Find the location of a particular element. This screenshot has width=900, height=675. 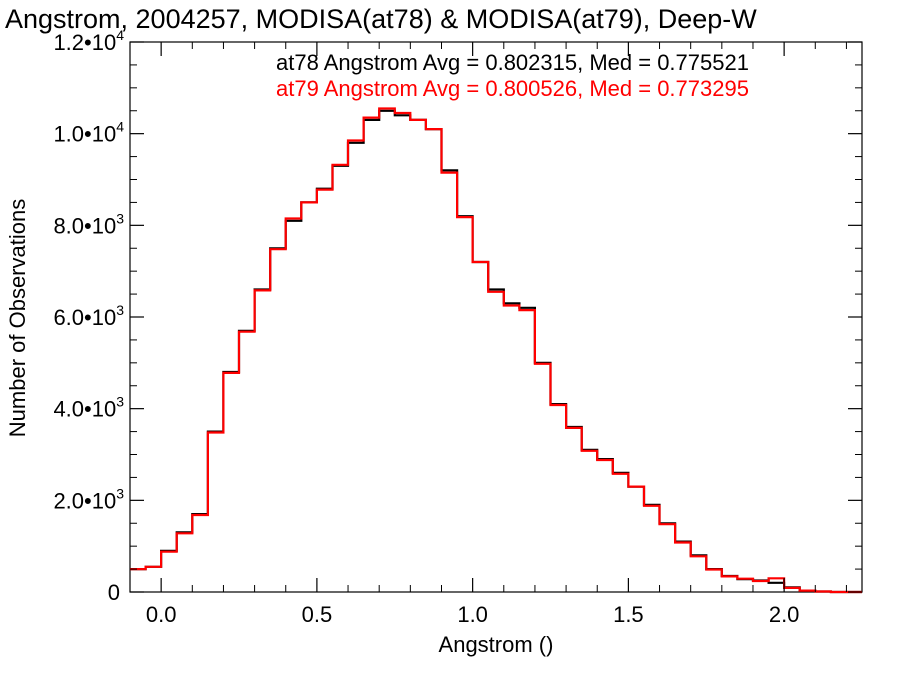

y-tick-label: 4.0•103 is located at coordinates (88, 408).